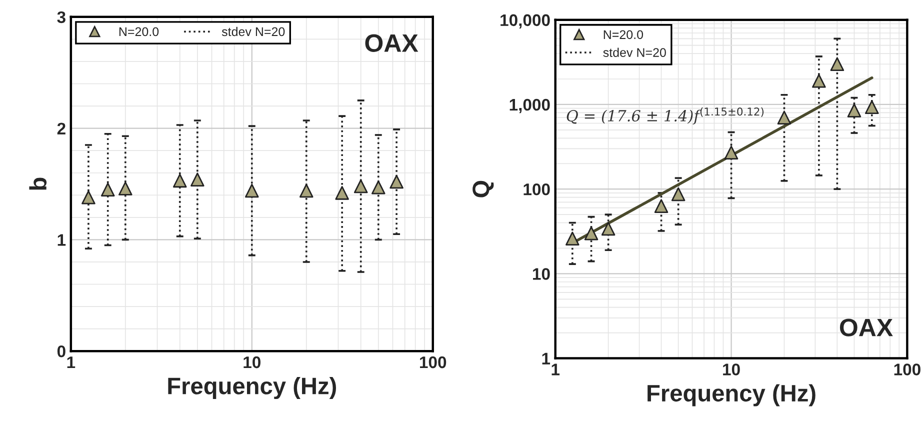  I want to click on y-tick-label: 0, so click(61, 351).